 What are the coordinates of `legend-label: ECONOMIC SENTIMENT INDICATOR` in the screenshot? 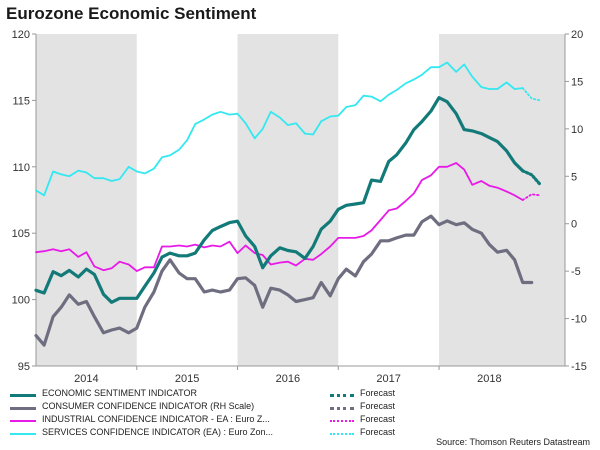 It's located at (120, 393).